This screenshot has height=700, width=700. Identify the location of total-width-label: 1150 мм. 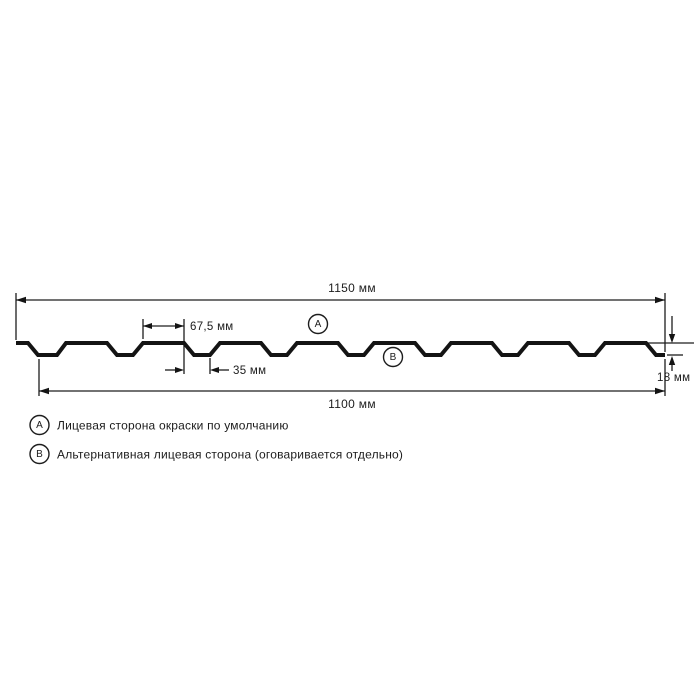
(352, 288).